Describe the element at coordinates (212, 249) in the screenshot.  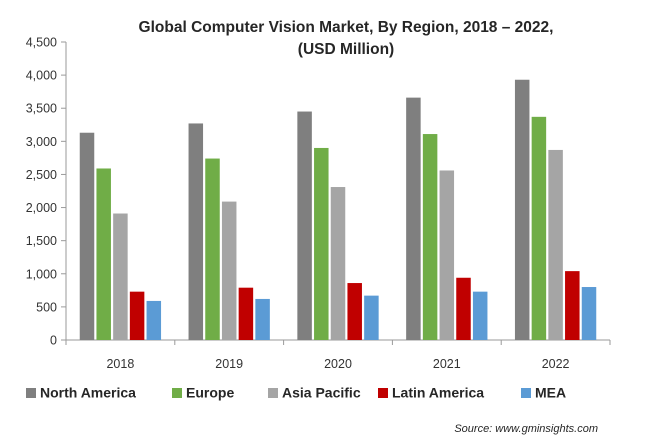
I see `bar-europe-2019` at that location.